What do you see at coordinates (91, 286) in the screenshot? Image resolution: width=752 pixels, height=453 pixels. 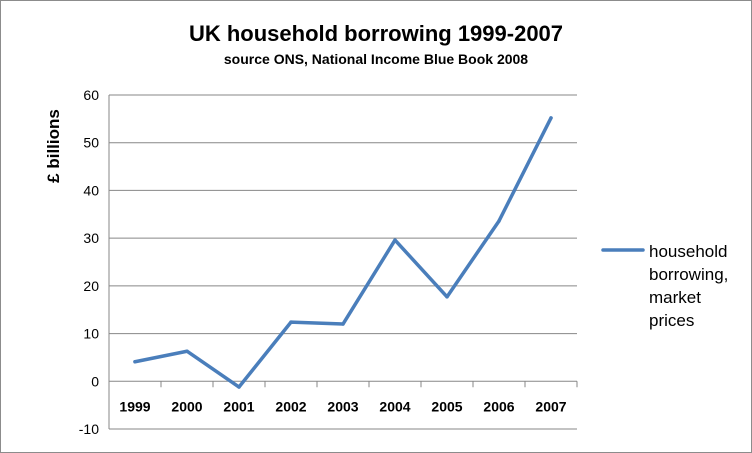 I see `y-tick-label: 20` at bounding box center [91, 286].